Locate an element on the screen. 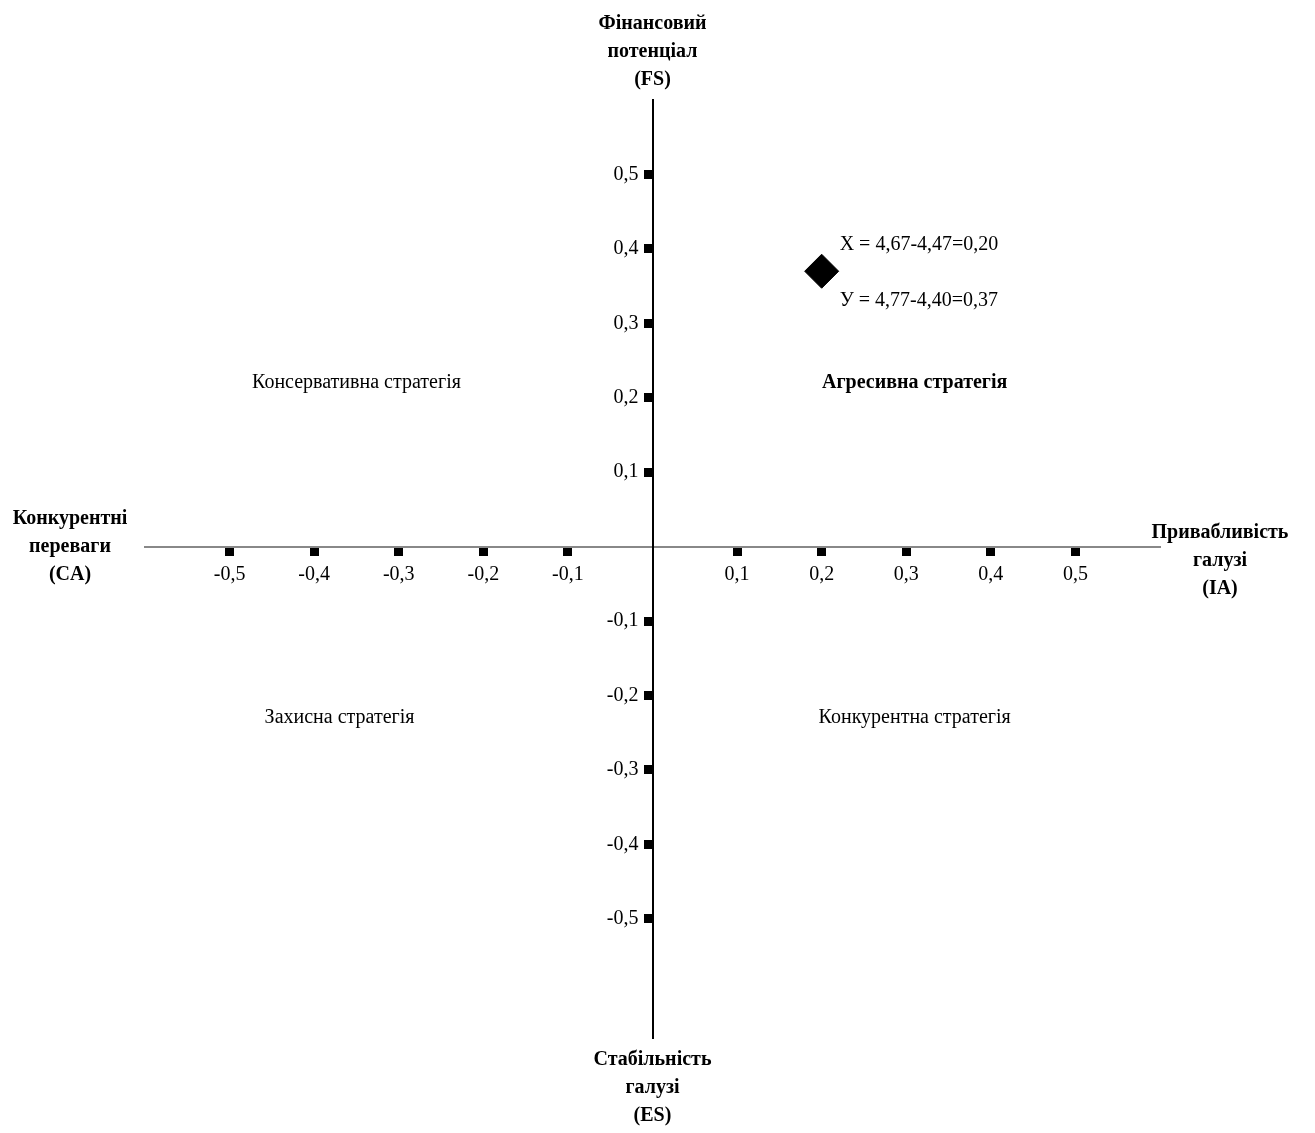 This screenshot has width=1315, height=1133. y-axis-title: Фінансовий потенціал (FS) is located at coordinates (652, 51).